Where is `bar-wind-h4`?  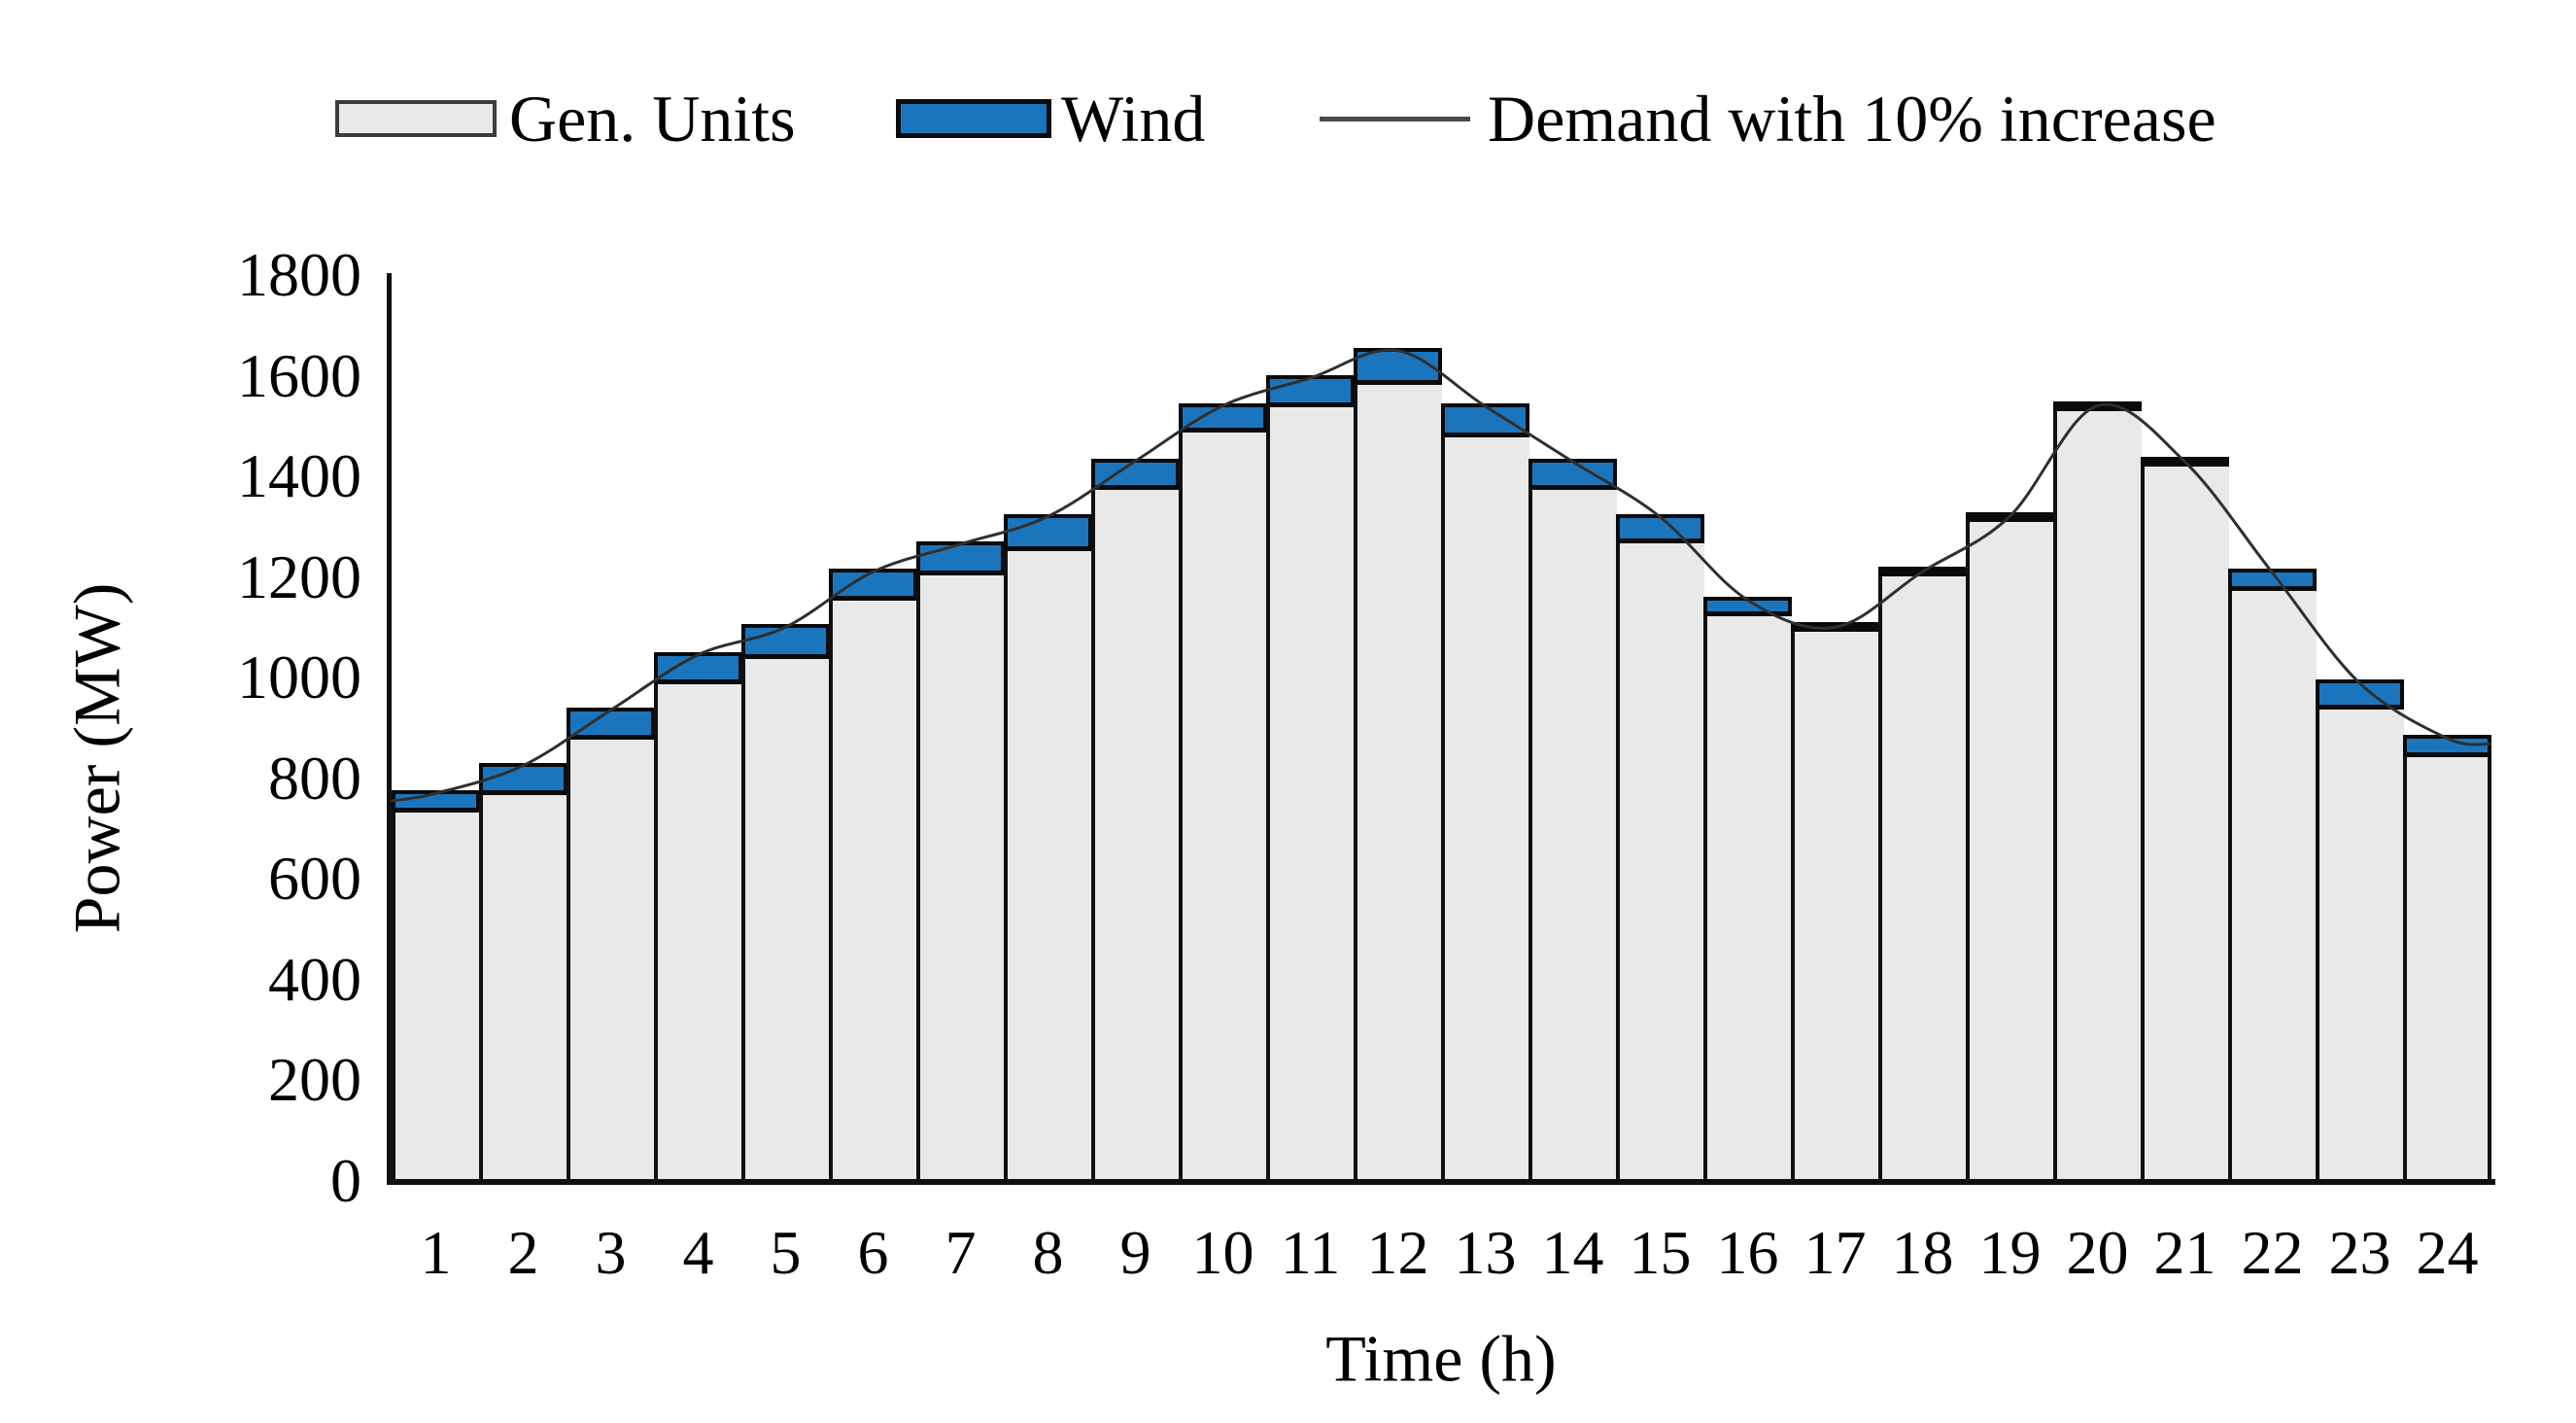
bar-wind-h4 is located at coordinates (698, 667).